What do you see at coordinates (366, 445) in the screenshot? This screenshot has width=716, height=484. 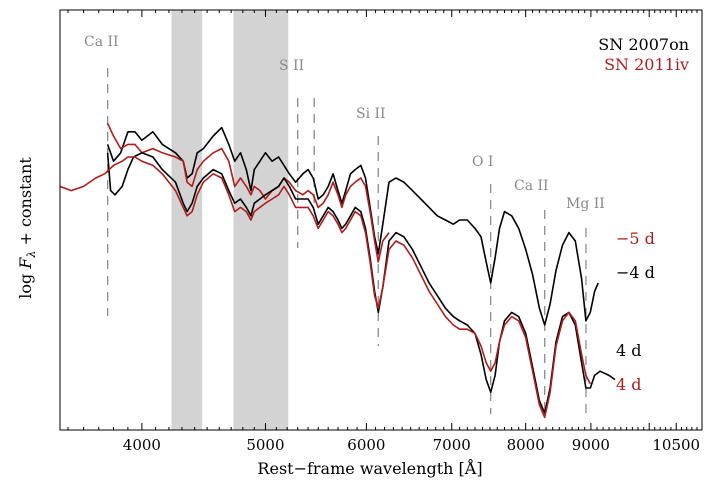 I see `x-tick-label: 6000` at bounding box center [366, 445].